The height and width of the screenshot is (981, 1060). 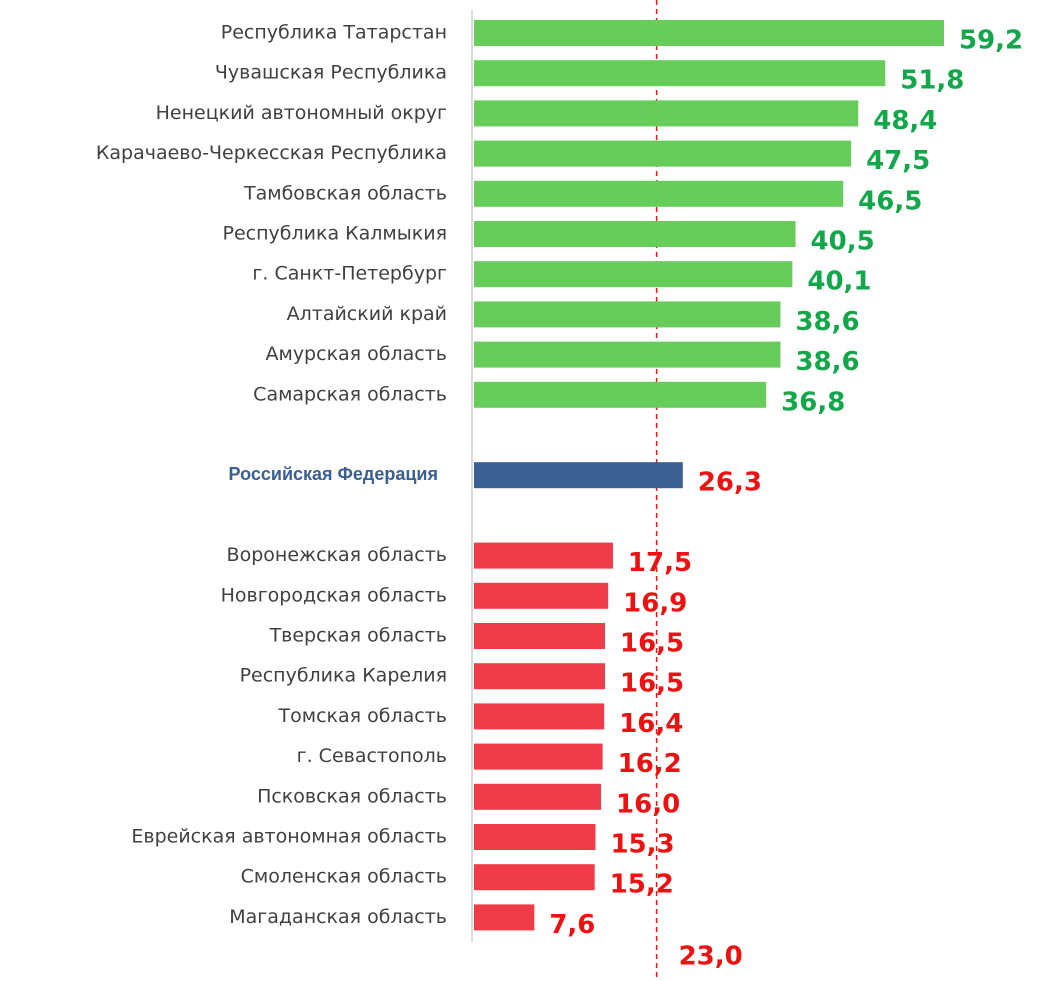 I want to click on category-label: Тверская область, so click(x=358, y=636).